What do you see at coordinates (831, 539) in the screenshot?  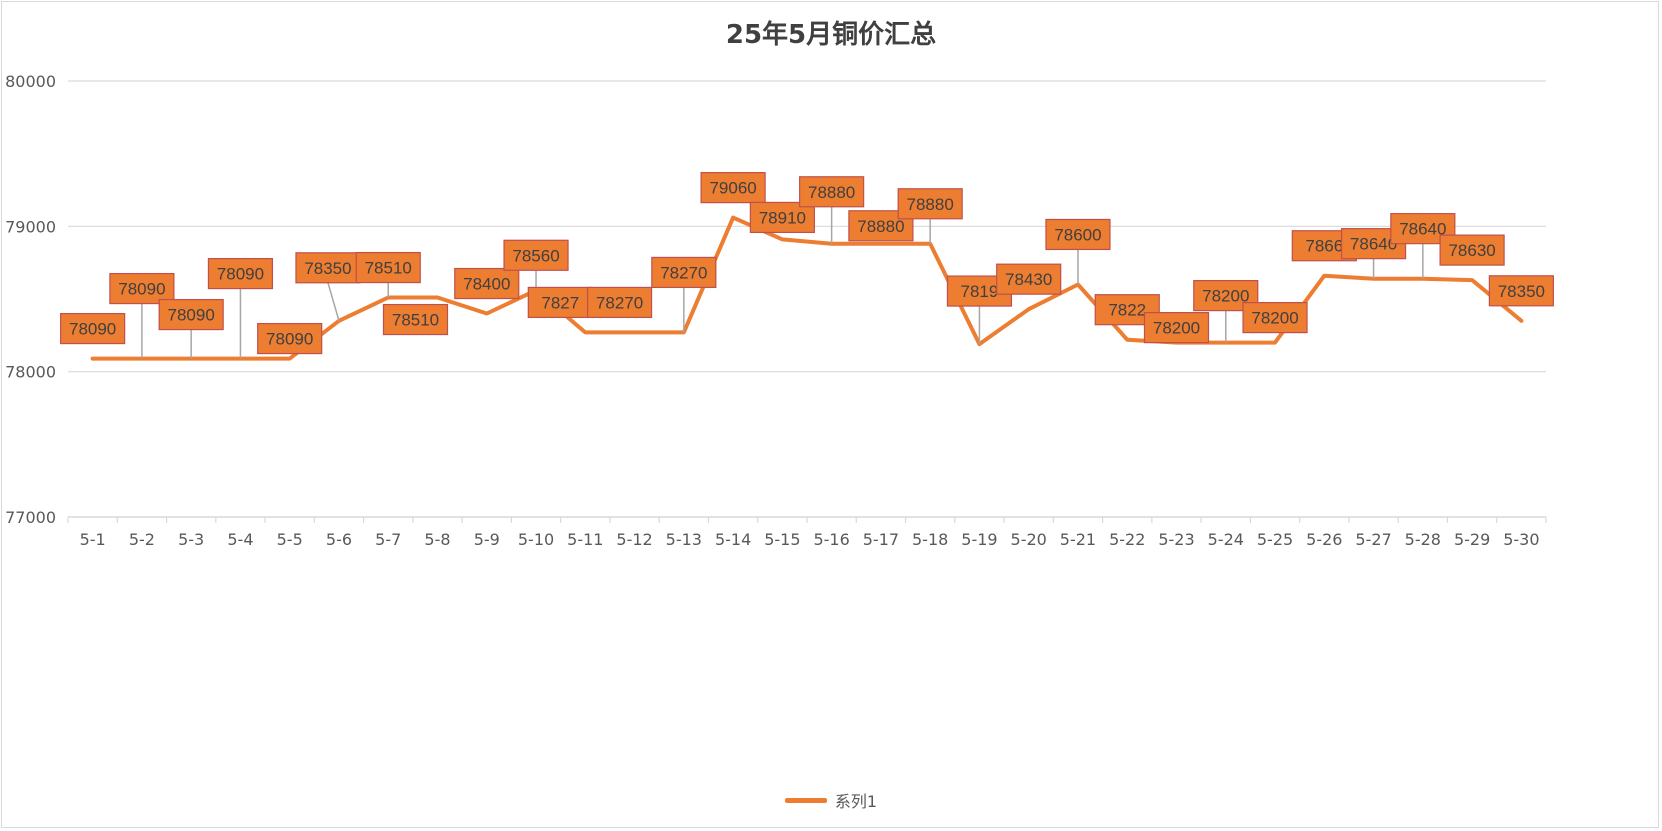 I see `x-tick-label: 5-16` at bounding box center [831, 539].